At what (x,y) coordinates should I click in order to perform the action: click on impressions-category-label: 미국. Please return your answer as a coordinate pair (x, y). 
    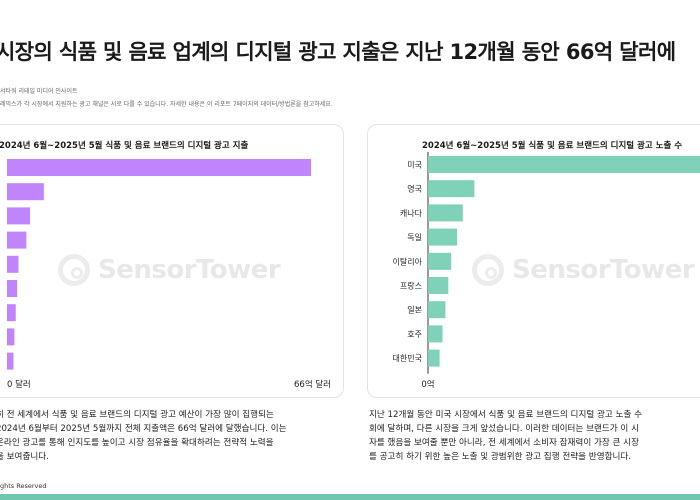
    Looking at the image, I should click on (414, 165).